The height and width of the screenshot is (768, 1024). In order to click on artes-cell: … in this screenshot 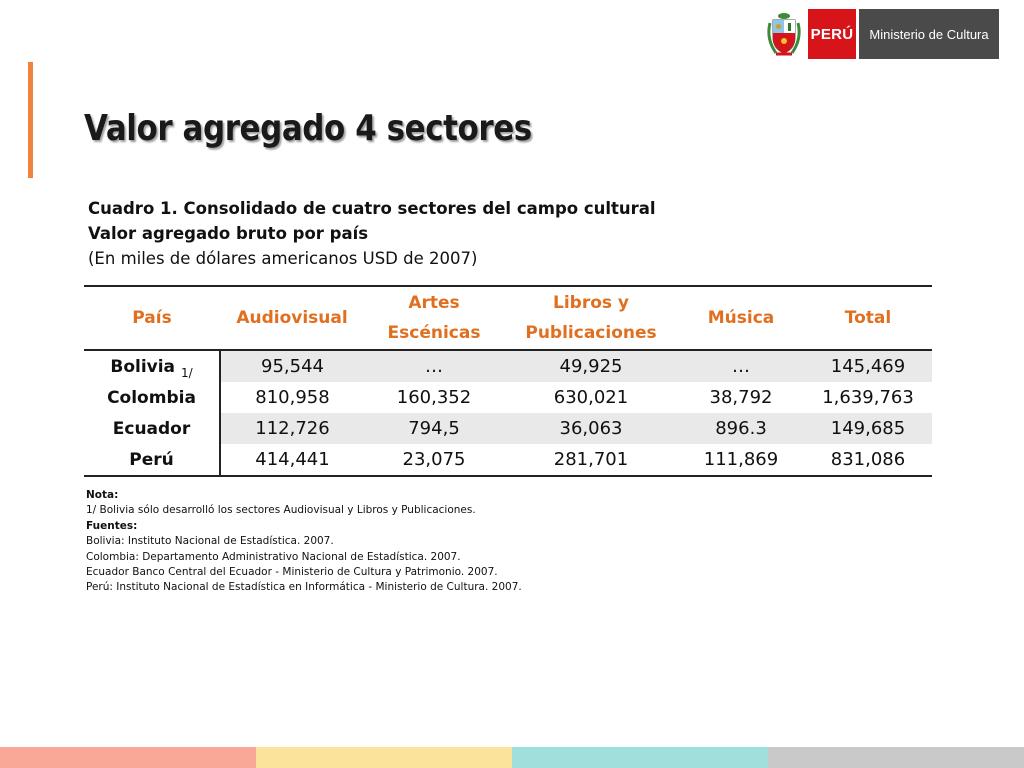, I will do `click(434, 366)`.